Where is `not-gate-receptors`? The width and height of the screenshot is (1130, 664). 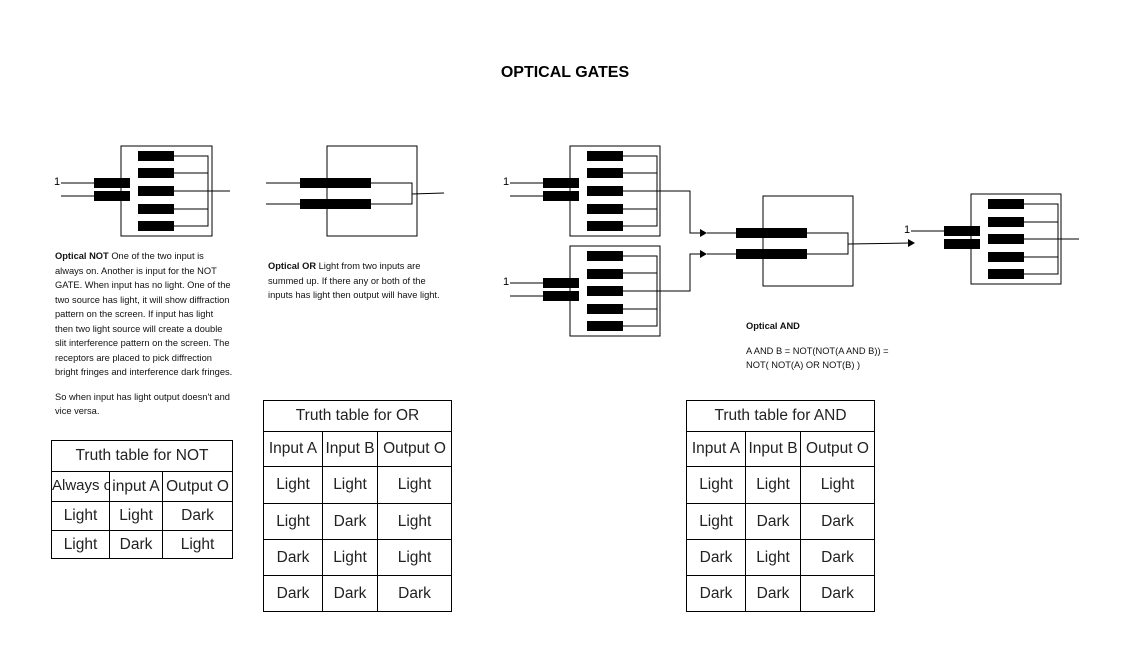 not-gate-receptors is located at coordinates (156, 191).